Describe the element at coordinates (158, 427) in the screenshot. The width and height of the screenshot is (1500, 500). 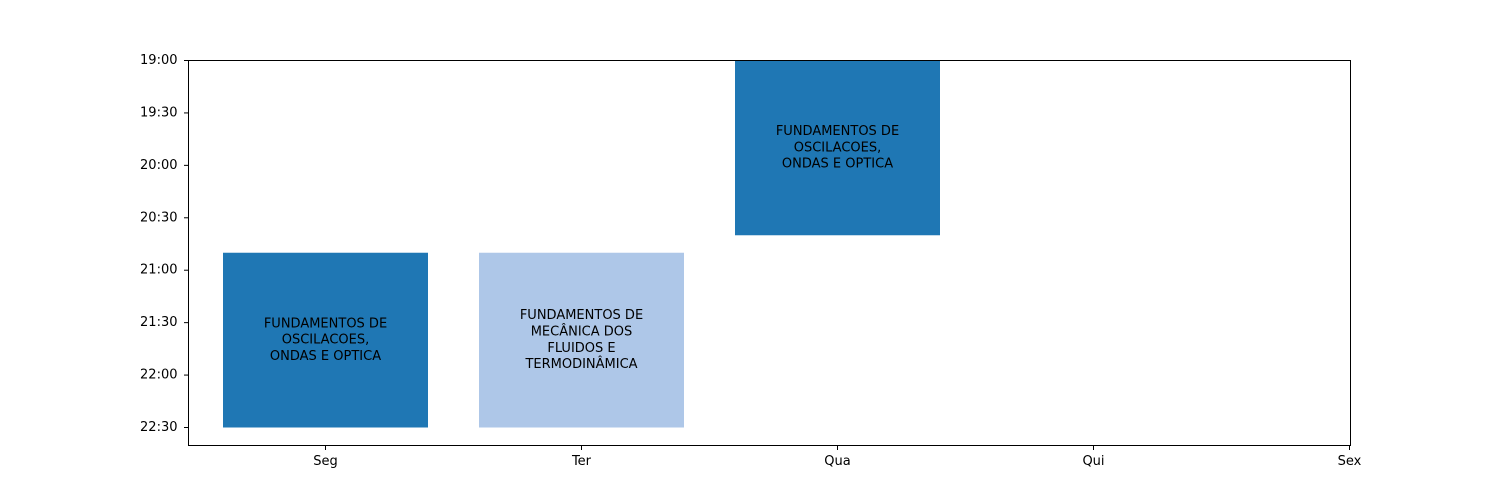
I see `y-tick-label-2230: 22:30` at that location.